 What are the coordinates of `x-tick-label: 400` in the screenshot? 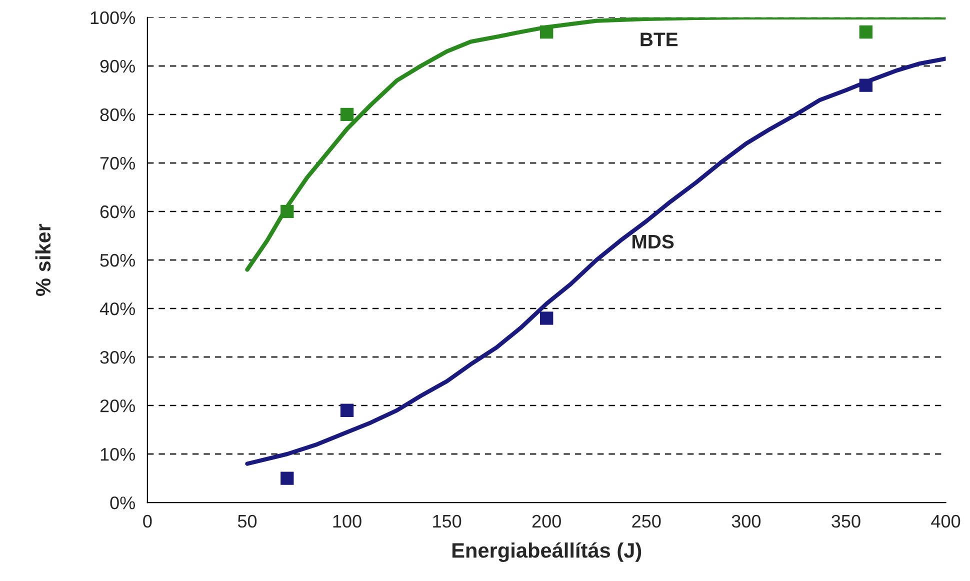 It's located at (945, 521).